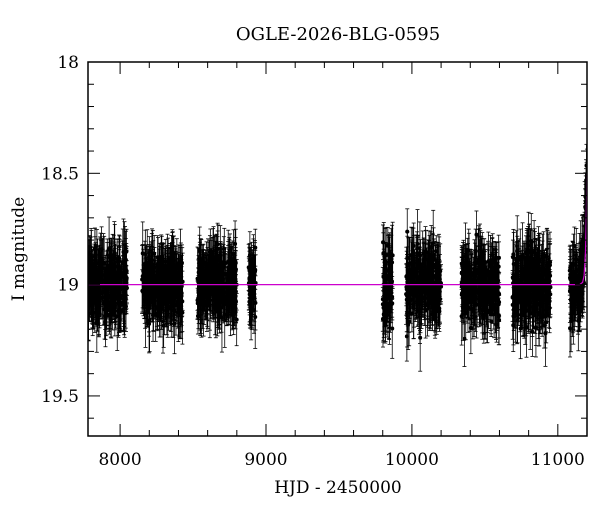  I want to click on chart-title: OGLE-2026-BLG-0595, so click(338, 34).